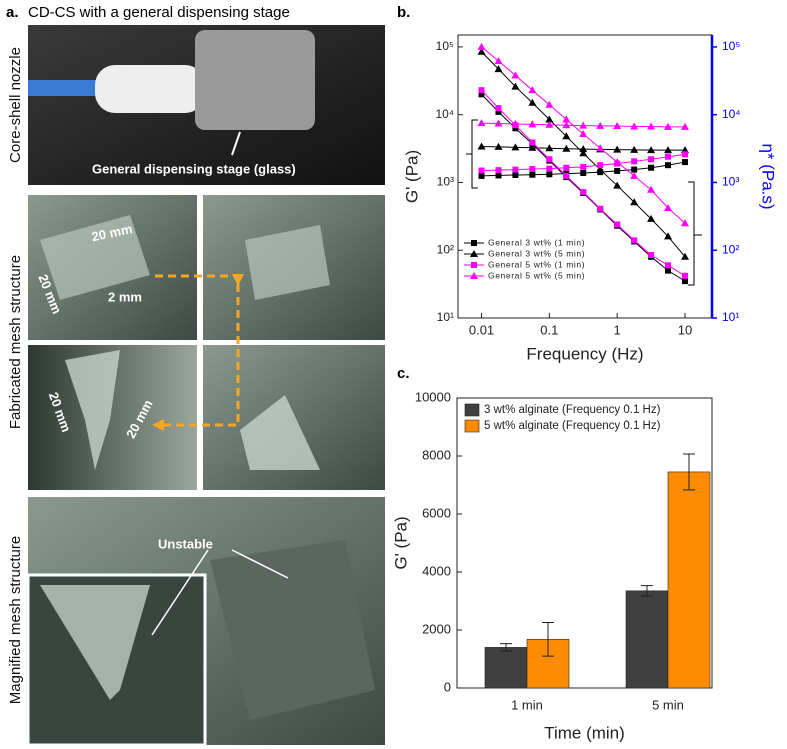  Describe the element at coordinates (731, 114) in the screenshot. I see `y2-tick-label: 10⁴` at that location.